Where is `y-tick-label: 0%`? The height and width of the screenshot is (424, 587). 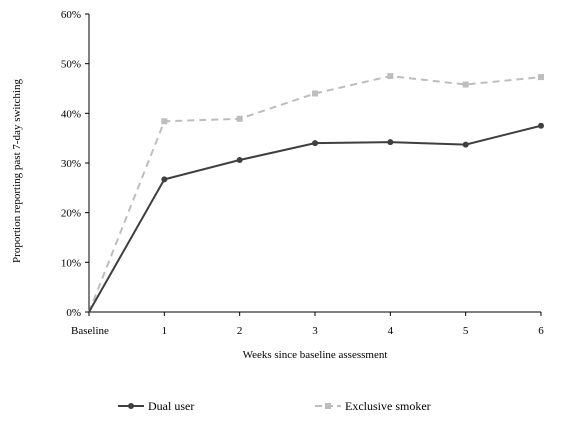 y-tick-label: 0% is located at coordinates (73, 313).